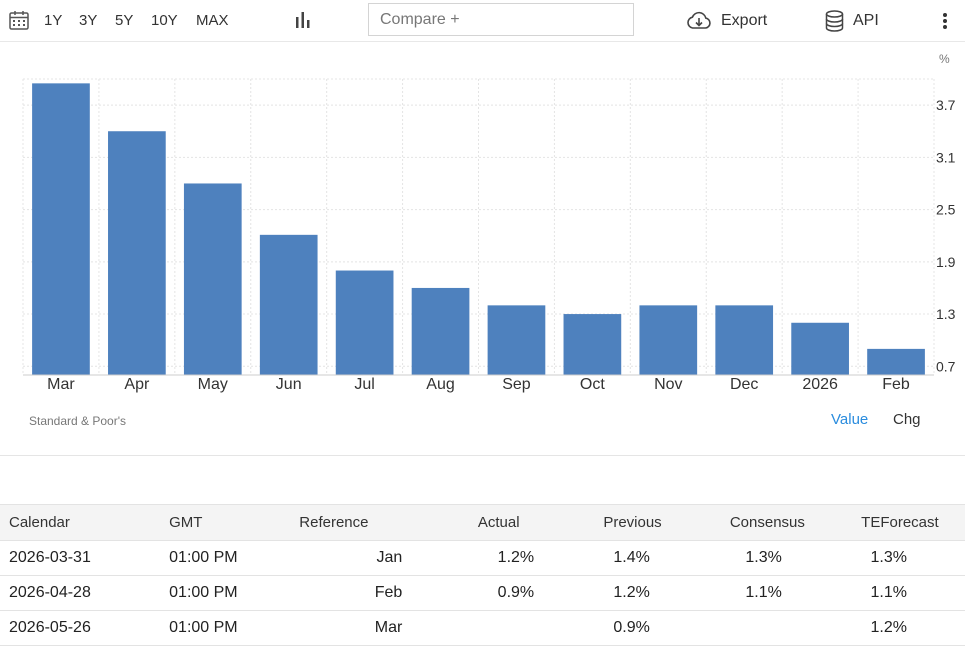 The image size is (965, 646). What do you see at coordinates (767, 522) in the screenshot?
I see `col-header-consensus: Consensus` at bounding box center [767, 522].